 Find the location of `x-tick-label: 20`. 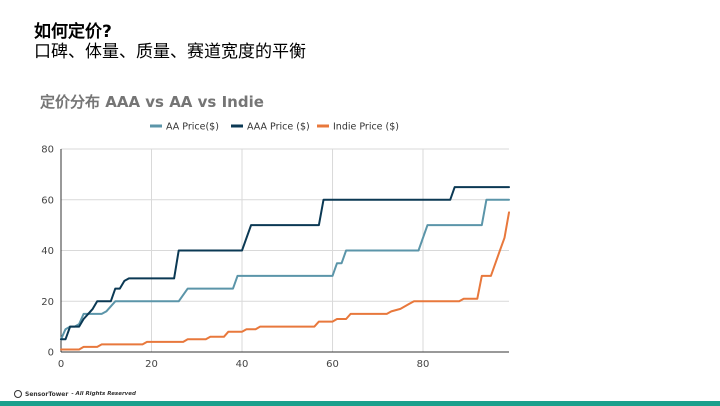

x-tick-label: 20 is located at coordinates (151, 364).